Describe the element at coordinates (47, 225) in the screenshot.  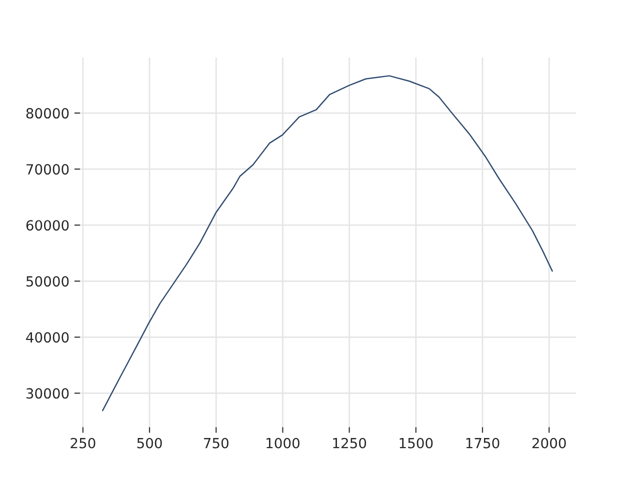
I see `y-tick-label: 60000` at that location.